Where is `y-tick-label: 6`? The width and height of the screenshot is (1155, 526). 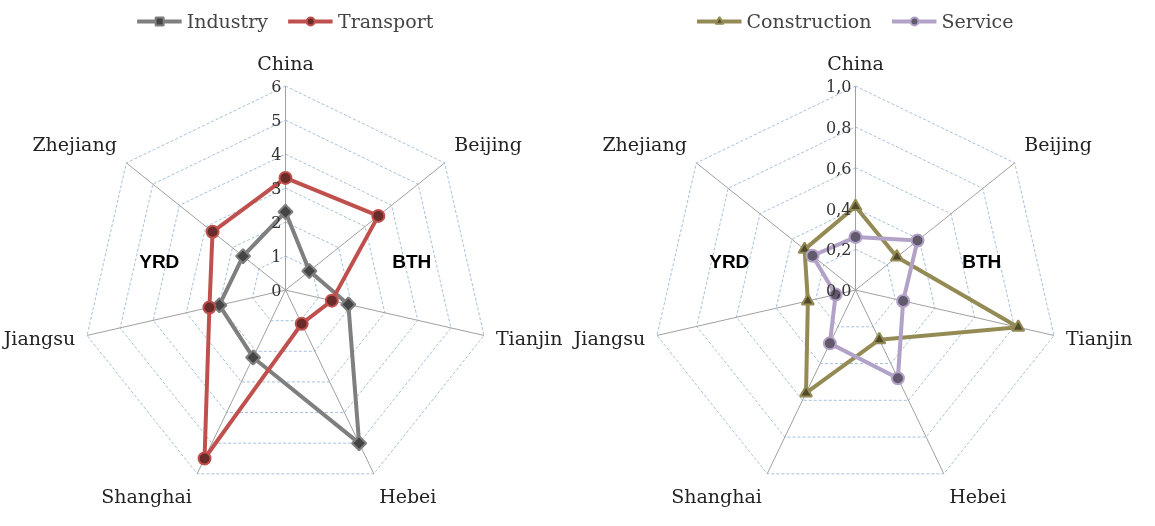
y-tick-label: 6 is located at coordinates (276, 87).